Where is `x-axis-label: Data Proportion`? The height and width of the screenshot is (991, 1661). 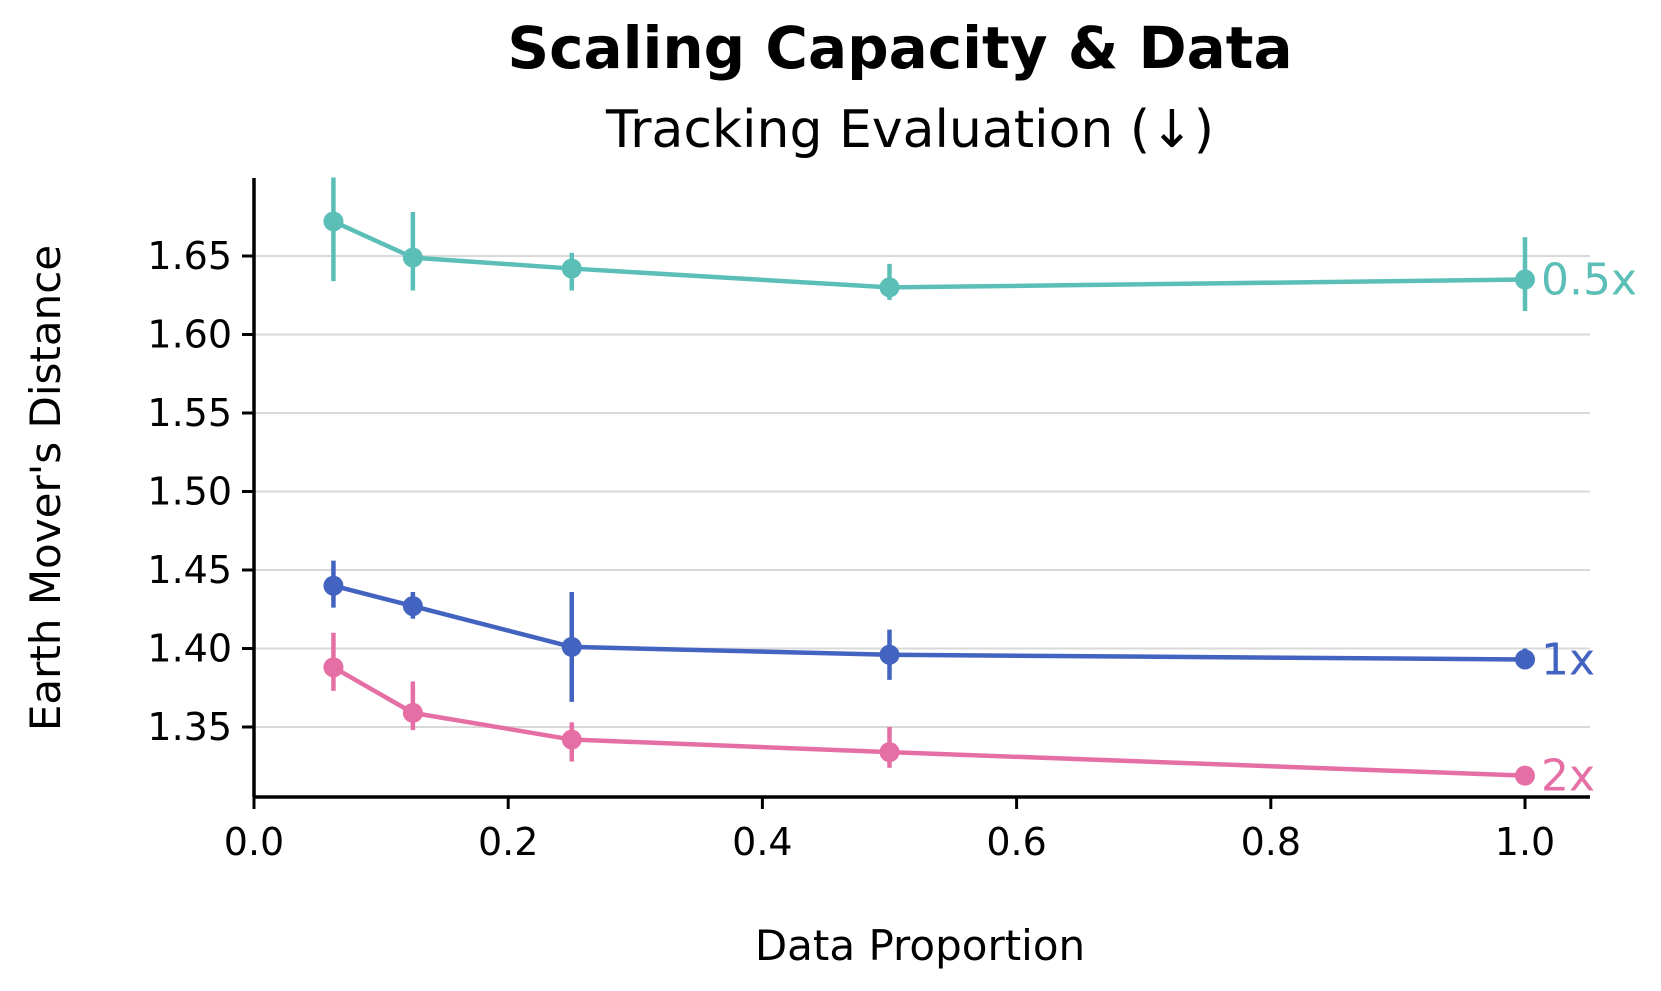 x-axis-label: Data Proportion is located at coordinates (920, 945).